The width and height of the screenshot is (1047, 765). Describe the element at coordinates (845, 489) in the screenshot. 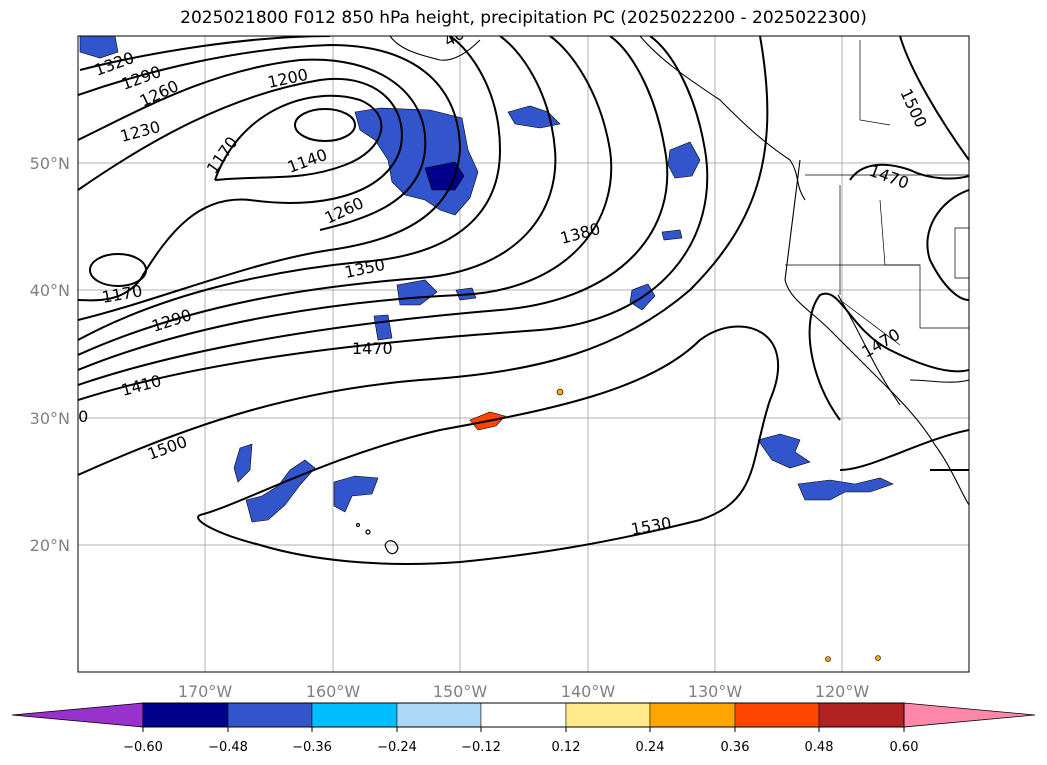

I see `precip-area-se2` at that location.